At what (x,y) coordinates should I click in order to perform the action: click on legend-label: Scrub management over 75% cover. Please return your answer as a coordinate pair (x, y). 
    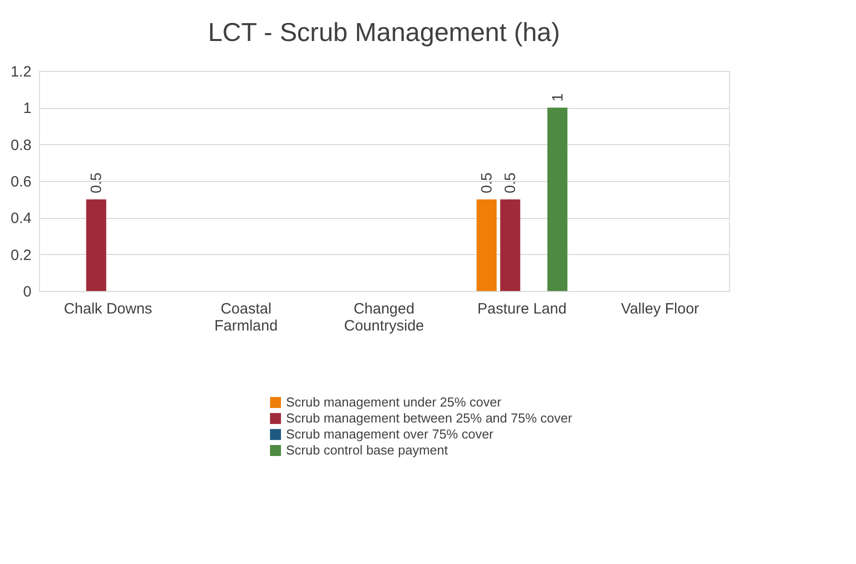
    Looking at the image, I should click on (390, 434).